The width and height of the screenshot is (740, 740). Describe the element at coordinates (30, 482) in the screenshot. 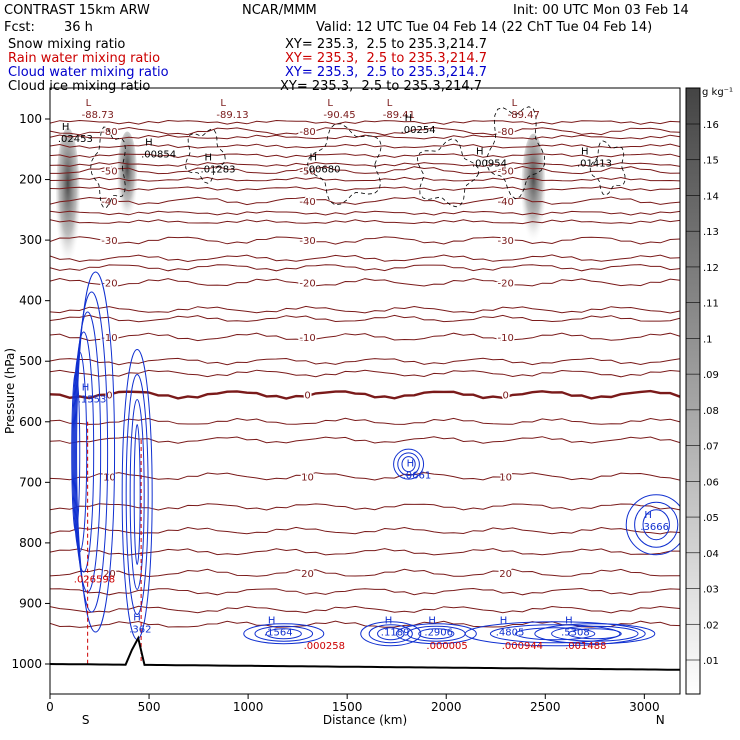

I see `y-tick-label: 700` at that location.